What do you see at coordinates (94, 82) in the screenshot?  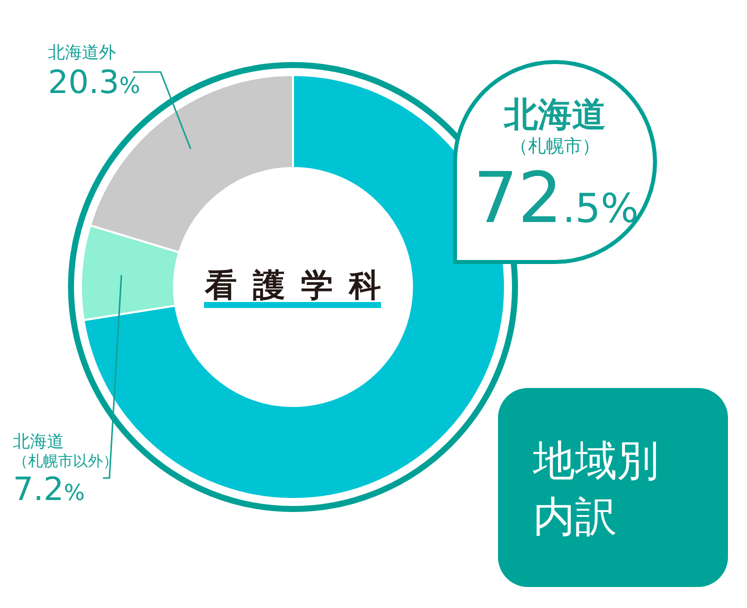 I see `data-label: 20.3%` at bounding box center [94, 82].